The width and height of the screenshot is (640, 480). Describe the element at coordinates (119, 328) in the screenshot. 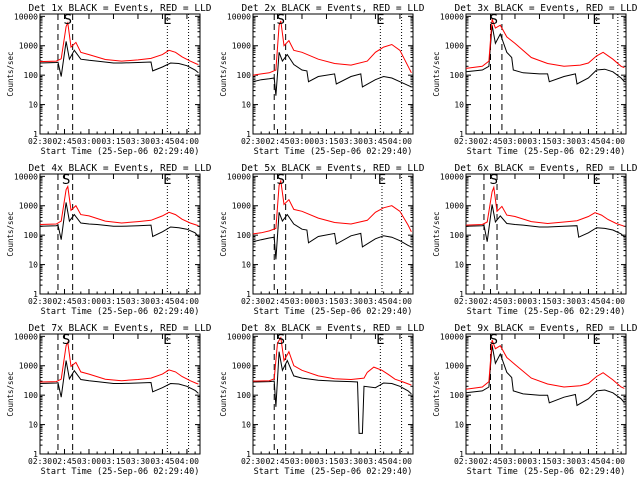

I see `panel-title: Det 7x BLACK = Events, RED = LLD` at that location.